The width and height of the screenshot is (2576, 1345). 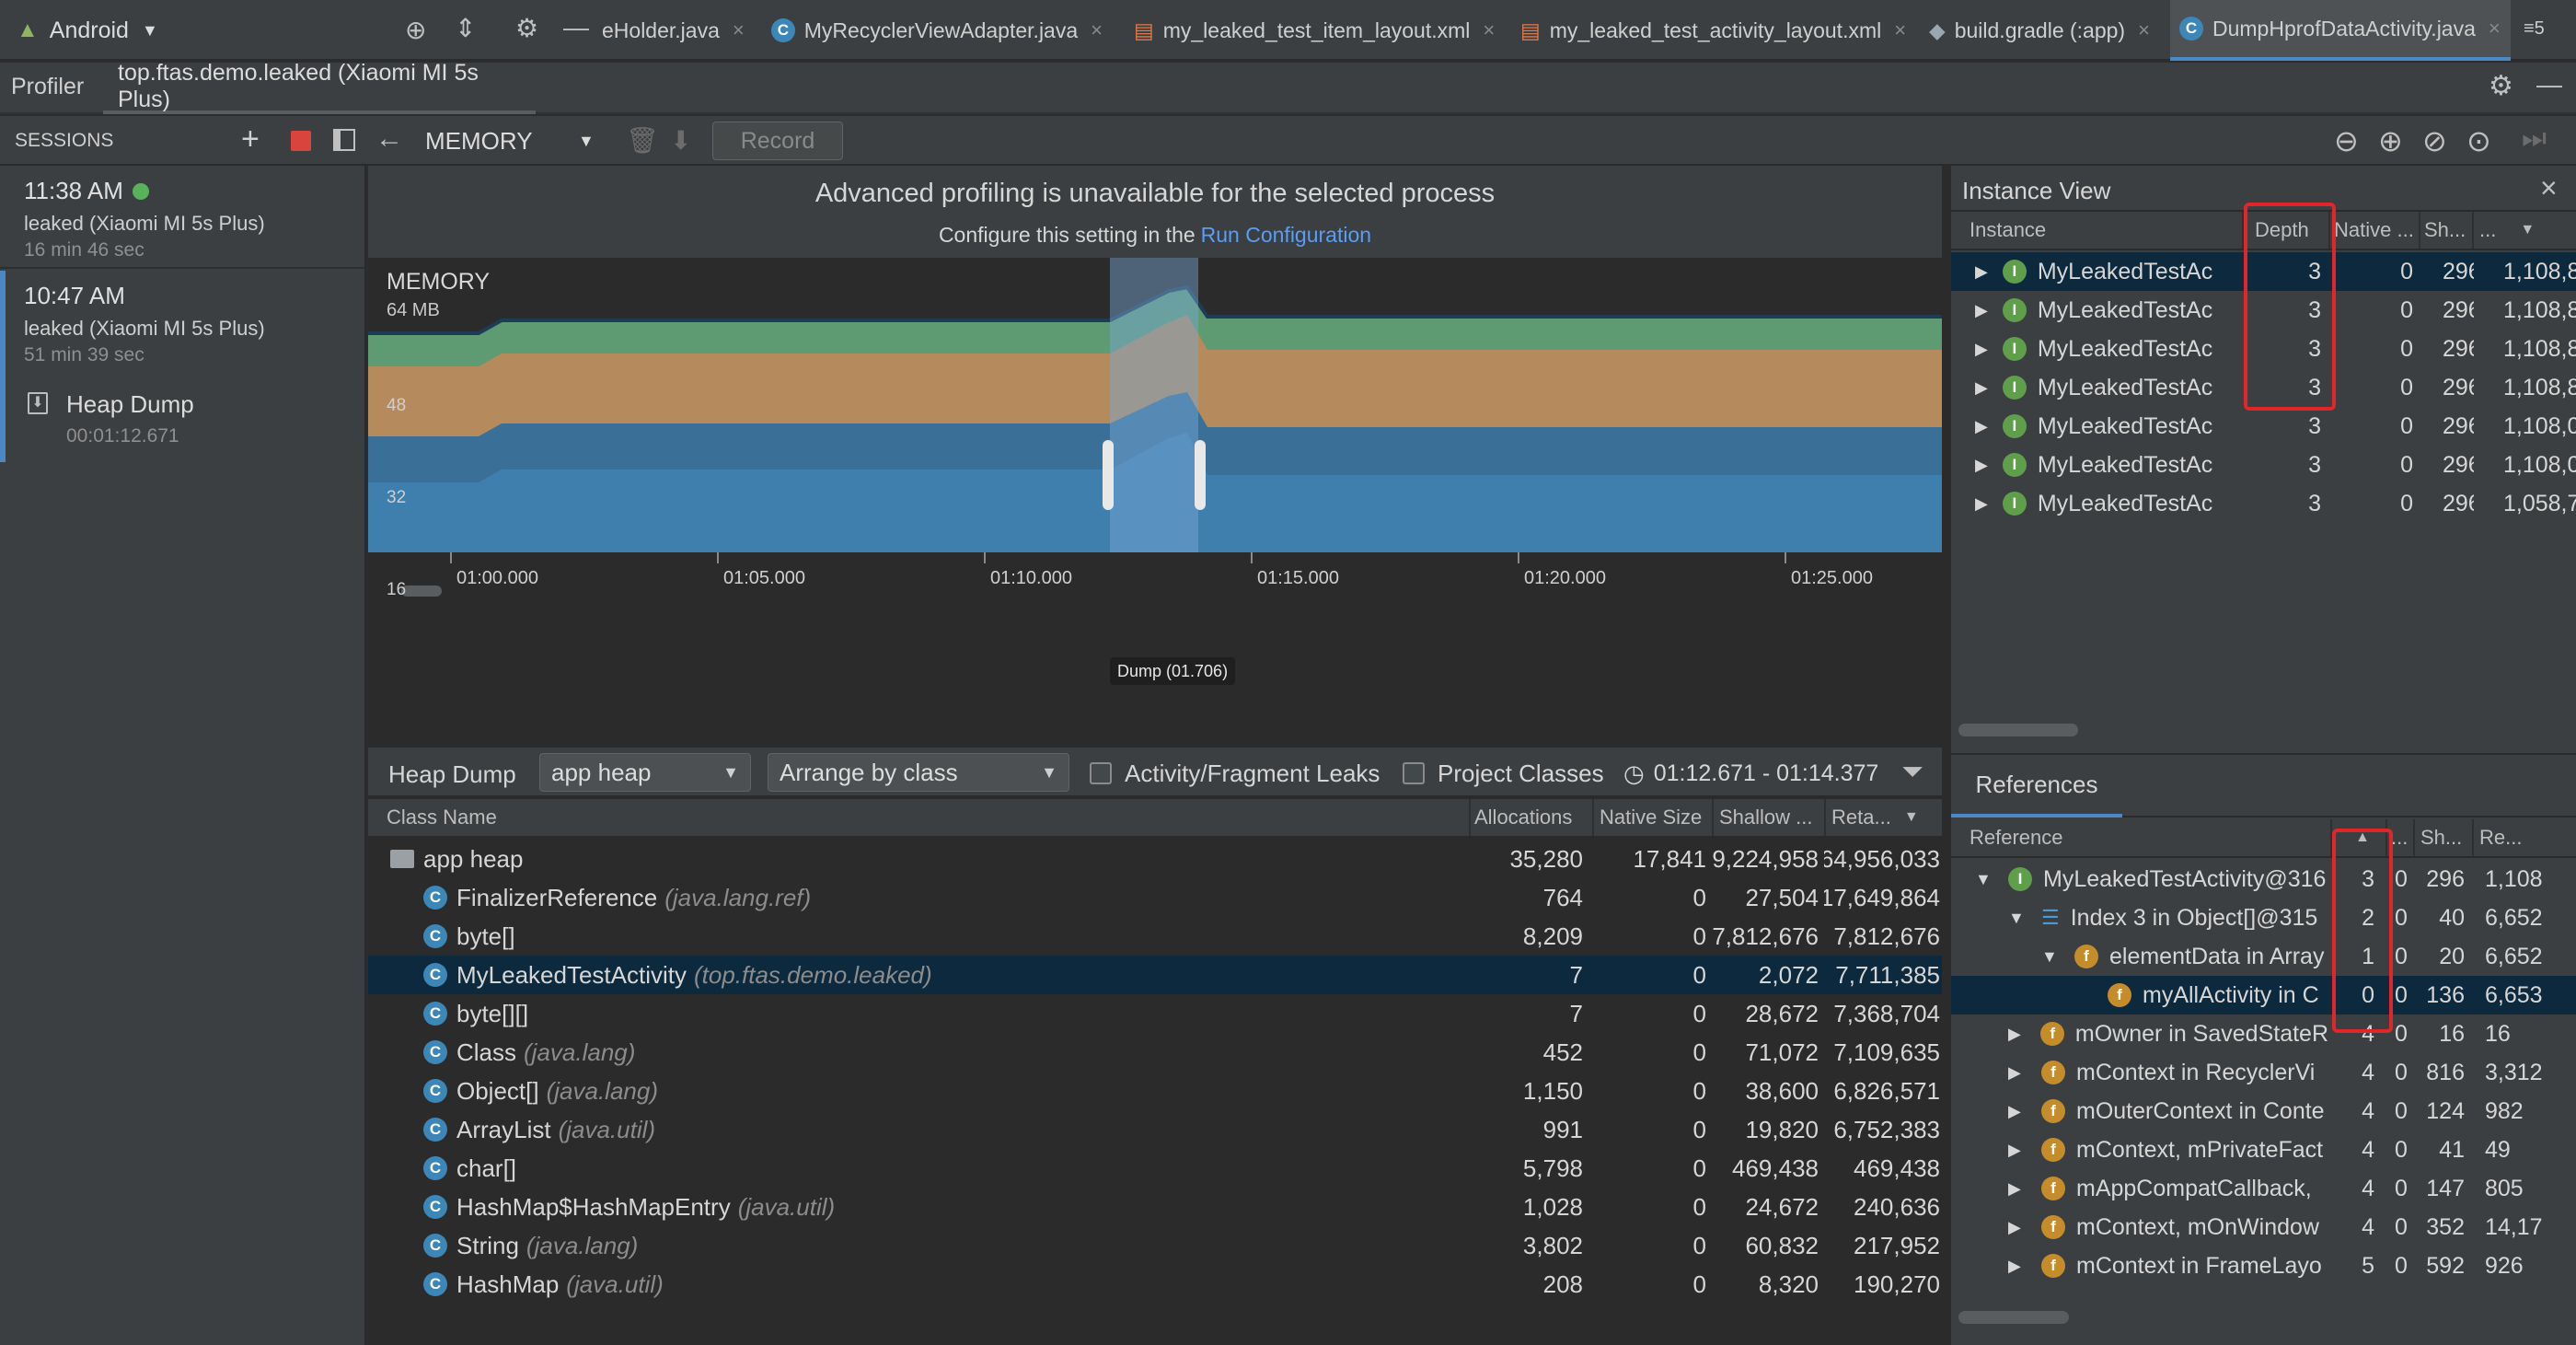 I want to click on col-allocations: Allocations, so click(x=1528, y=817).